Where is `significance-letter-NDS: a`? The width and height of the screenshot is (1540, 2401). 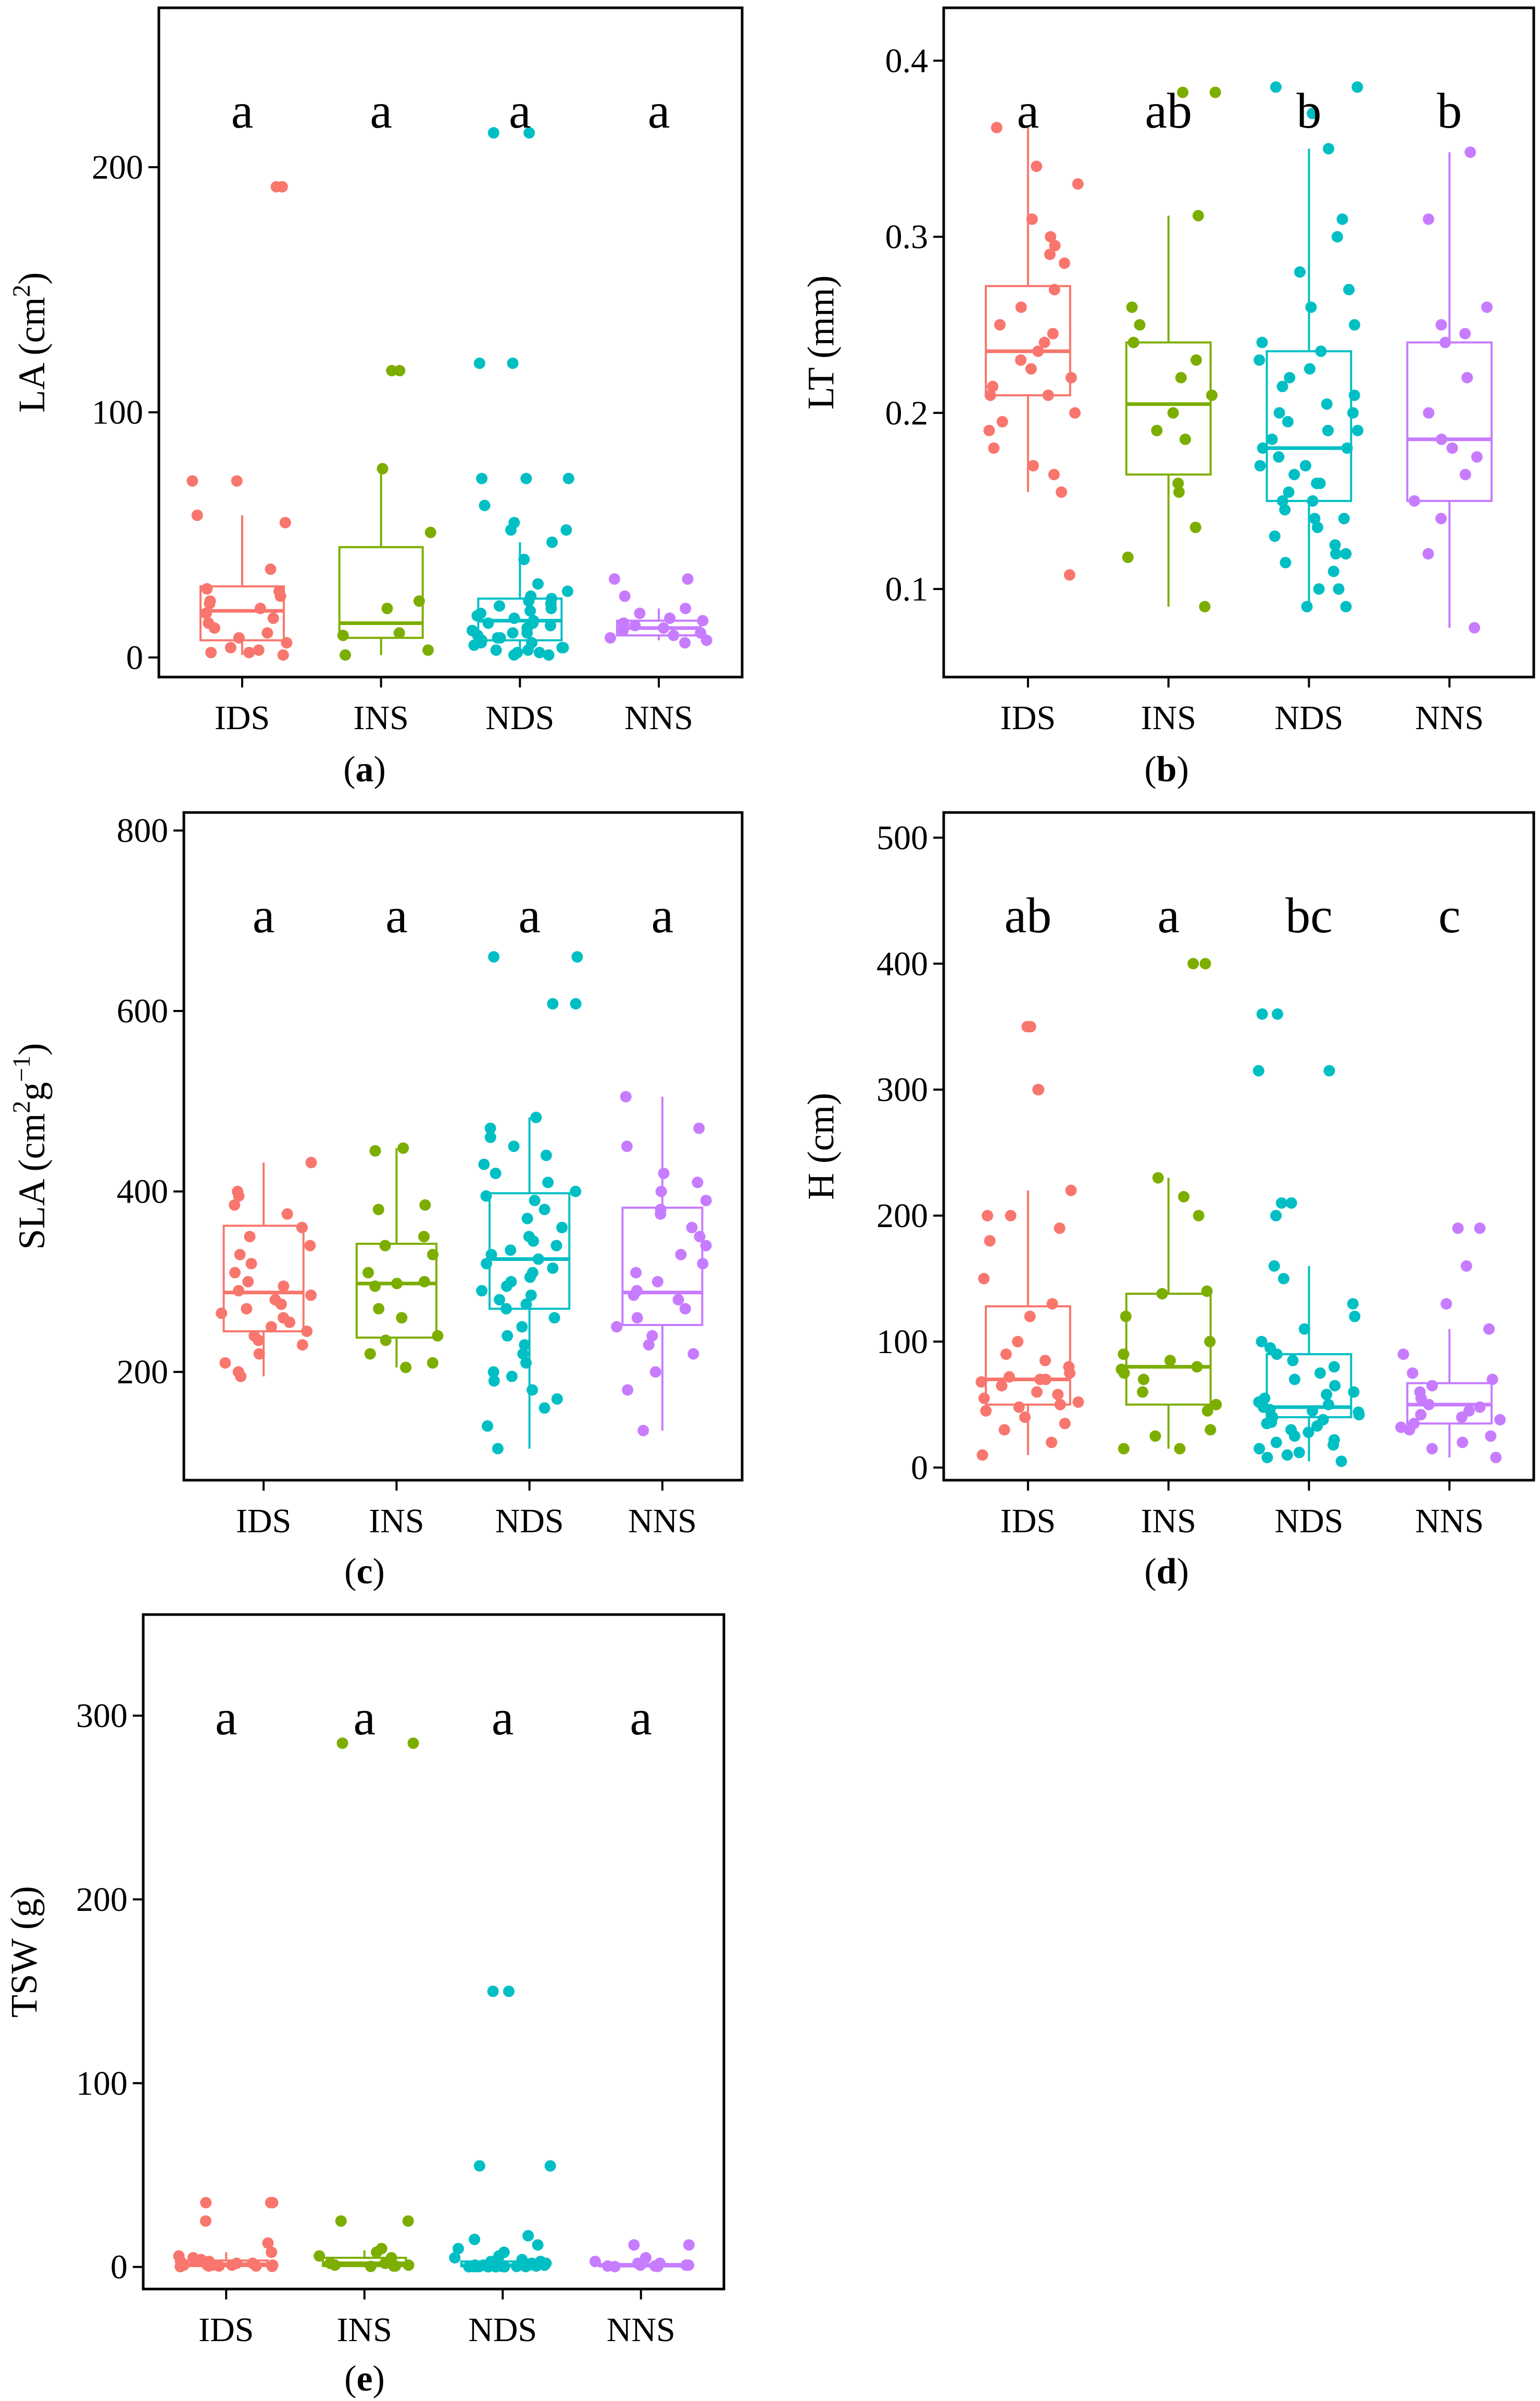 significance-letter-NDS: a is located at coordinates (503, 1718).